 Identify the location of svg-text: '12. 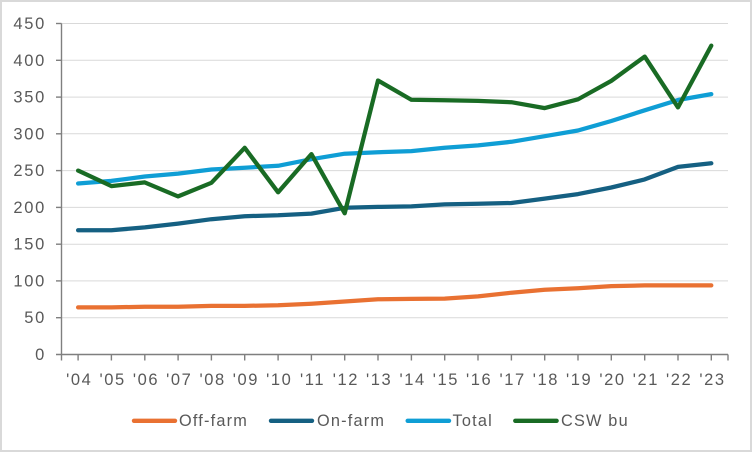
(346, 380).